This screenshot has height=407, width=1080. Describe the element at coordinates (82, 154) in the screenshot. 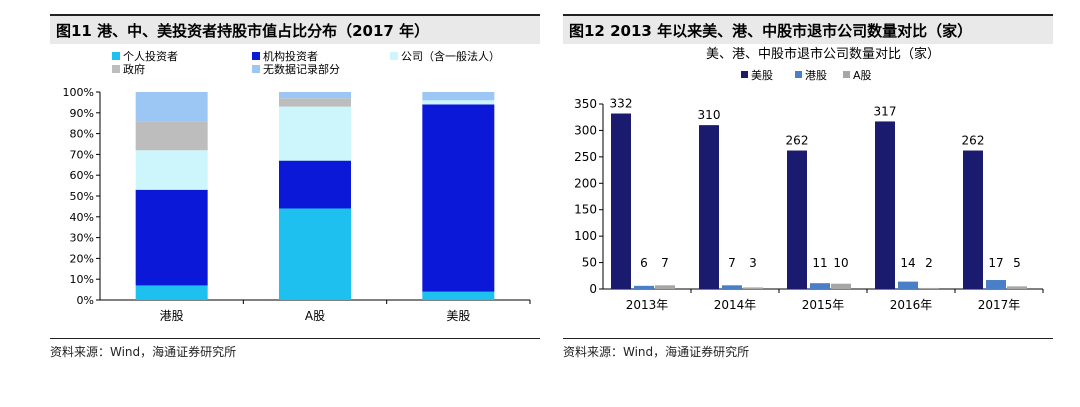

I see `y-tick-label: 70%` at that location.